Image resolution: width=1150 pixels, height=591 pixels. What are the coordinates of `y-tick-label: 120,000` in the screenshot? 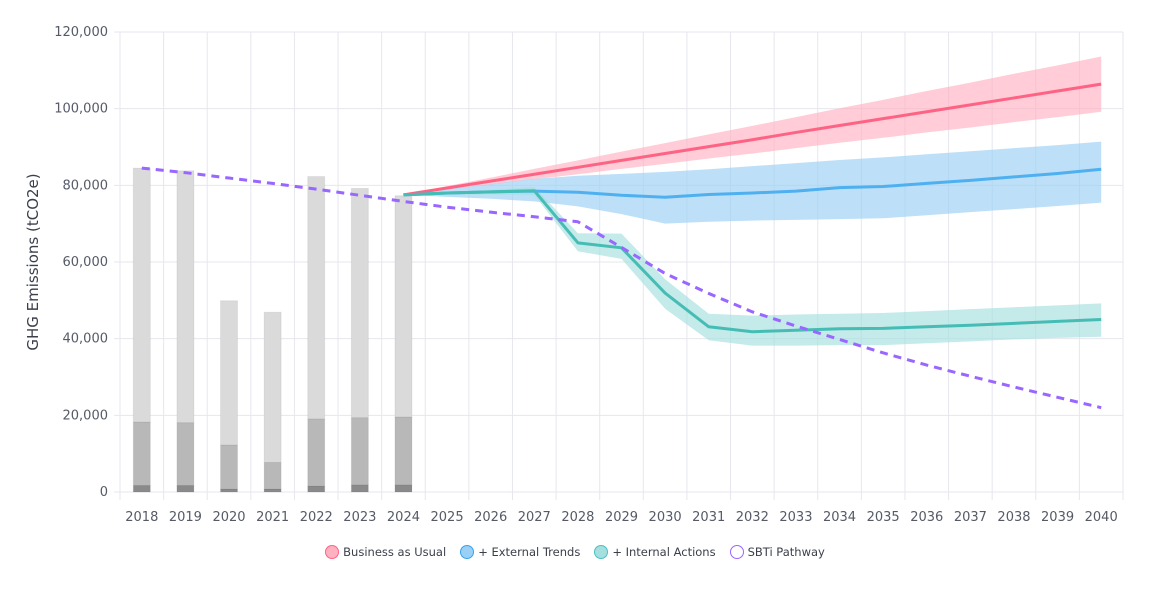 It's located at (81, 32).